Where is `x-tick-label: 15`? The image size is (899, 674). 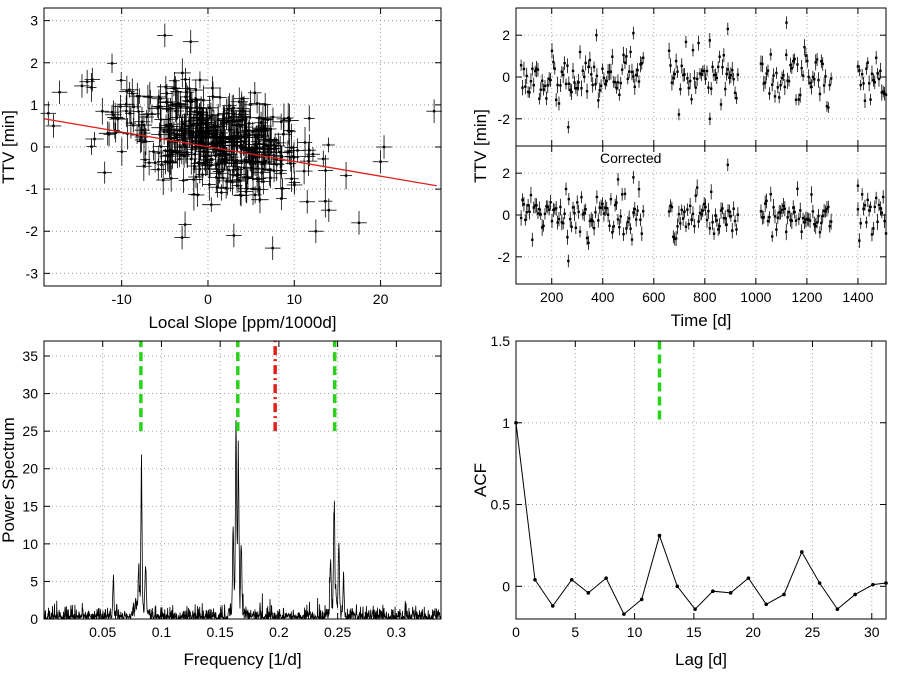 x-tick-label: 15 is located at coordinates (694, 632).